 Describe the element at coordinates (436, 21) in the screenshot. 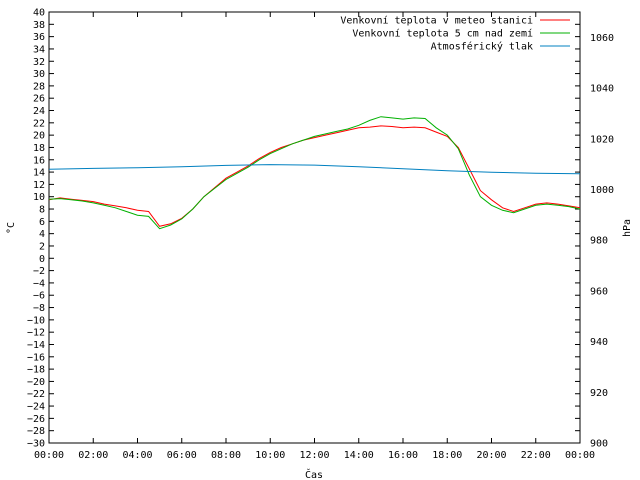

I see `legend-label-1: Venkovní teplota v meteo stanici` at that location.